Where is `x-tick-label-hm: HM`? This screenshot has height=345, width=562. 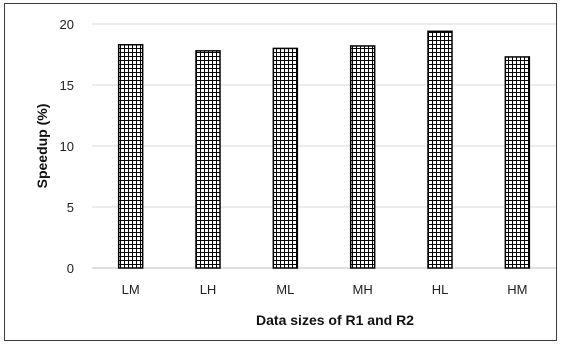
x-tick-label-hm: HM is located at coordinates (517, 289).